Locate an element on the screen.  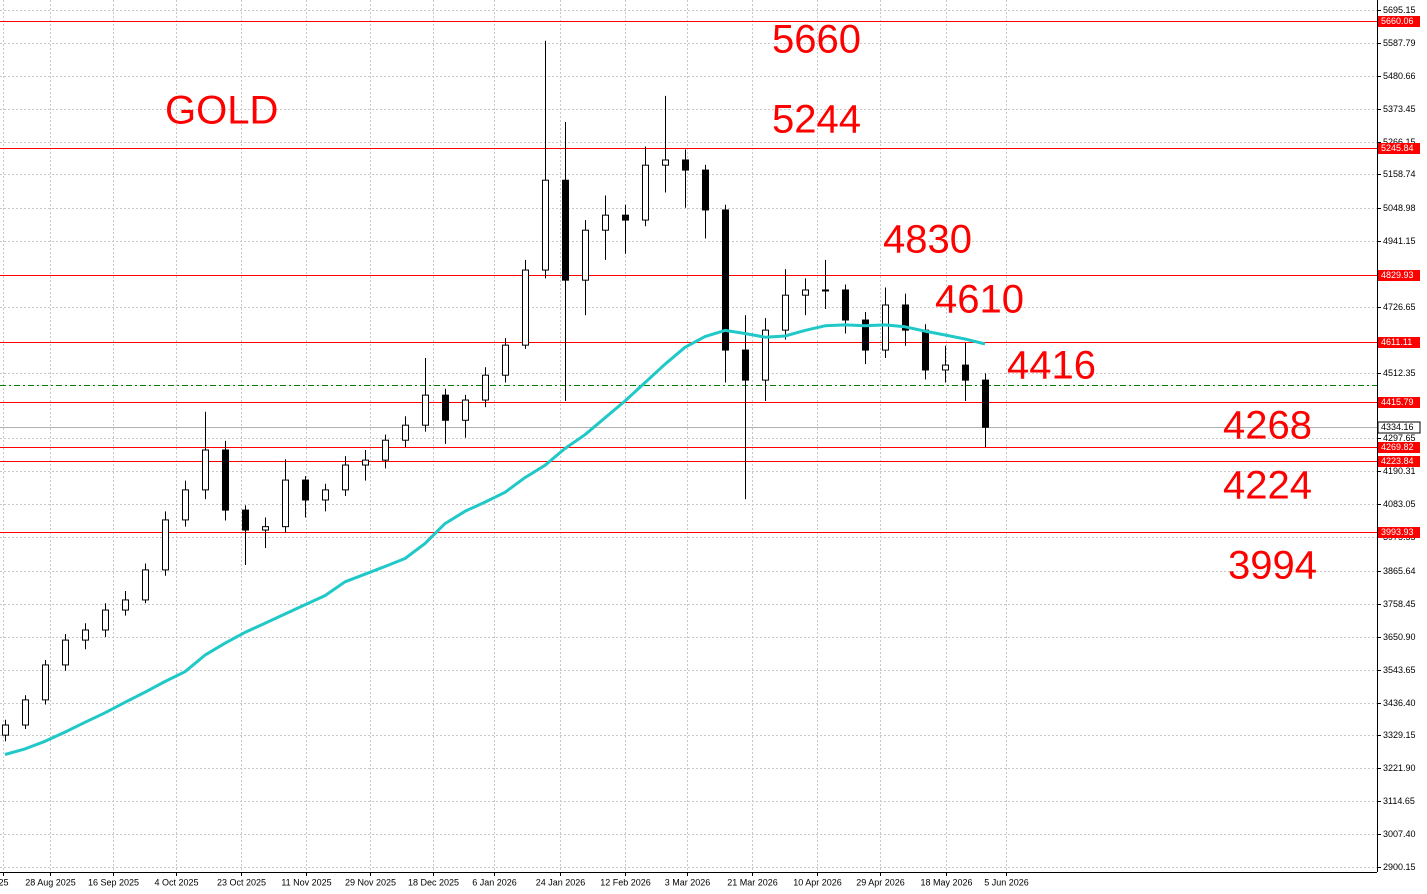
y-tick-label: 3865.64 is located at coordinates (1399, 571).